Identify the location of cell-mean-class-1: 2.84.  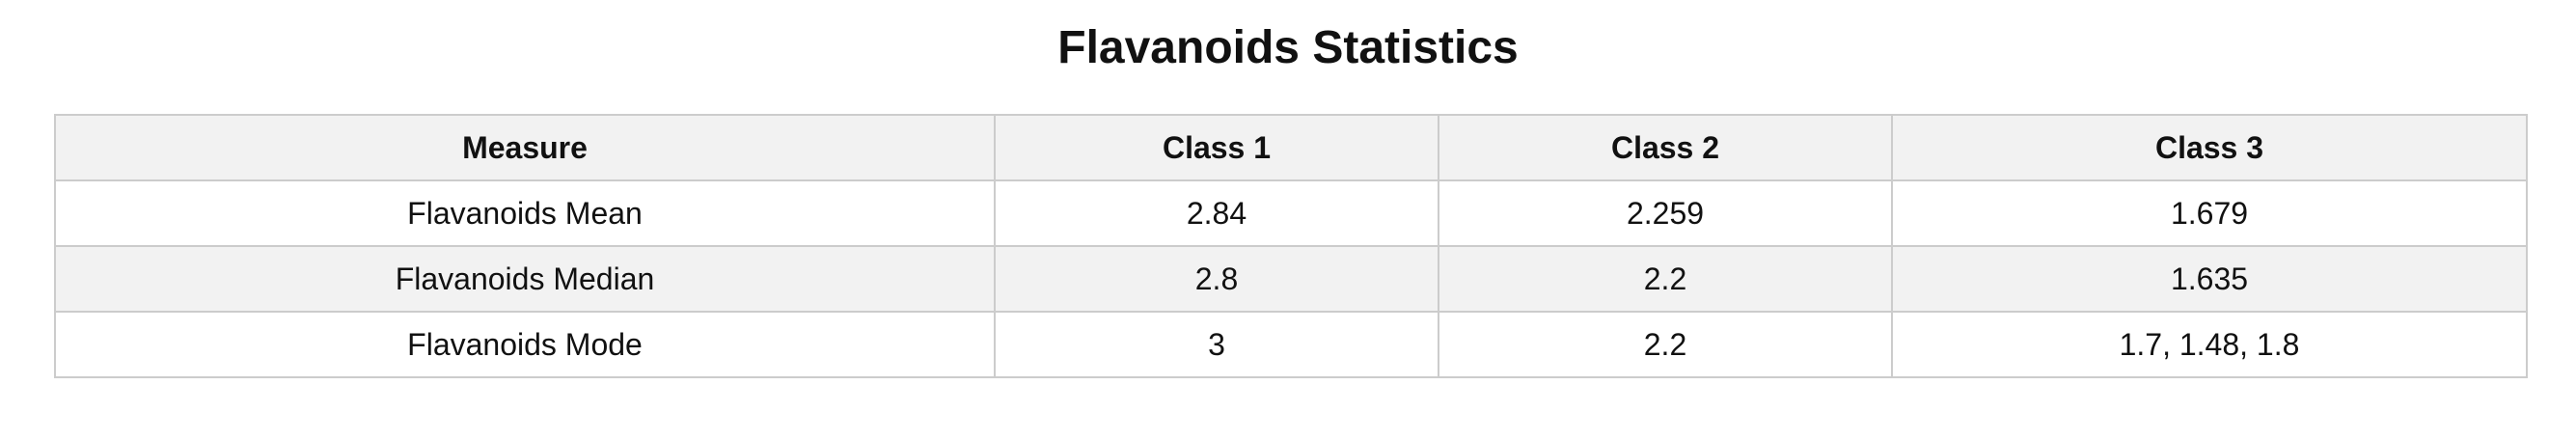
(1217, 213).